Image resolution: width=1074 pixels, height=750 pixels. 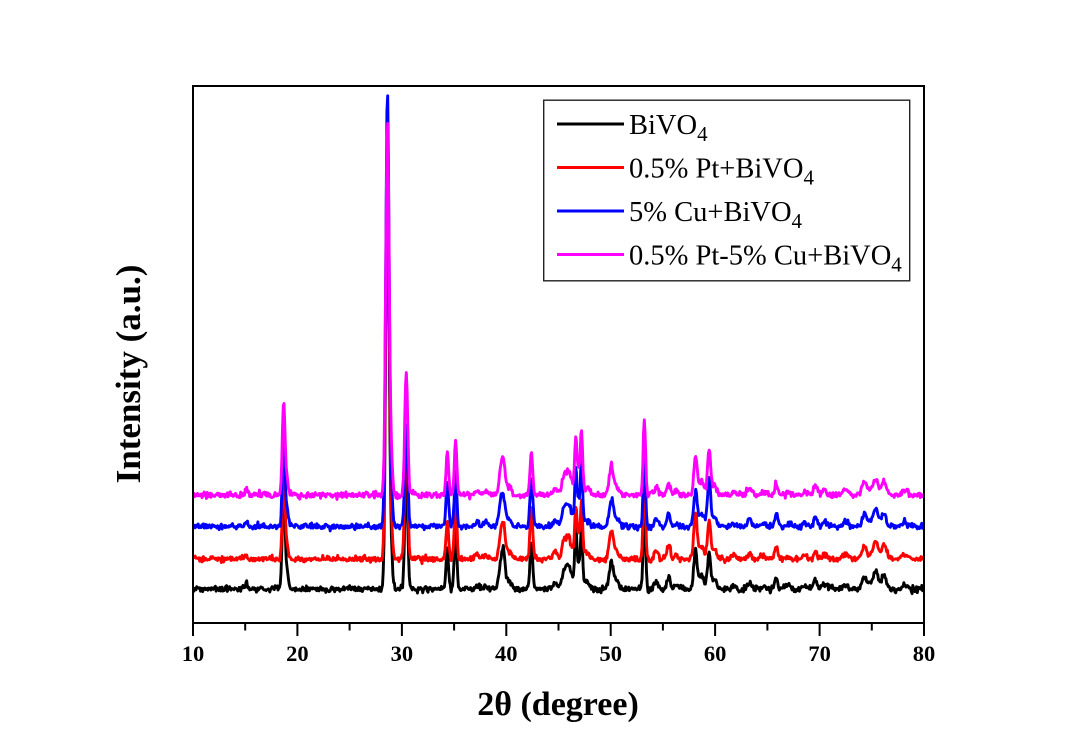 What do you see at coordinates (819, 653) in the screenshot?
I see `svg-text: 70` at bounding box center [819, 653].